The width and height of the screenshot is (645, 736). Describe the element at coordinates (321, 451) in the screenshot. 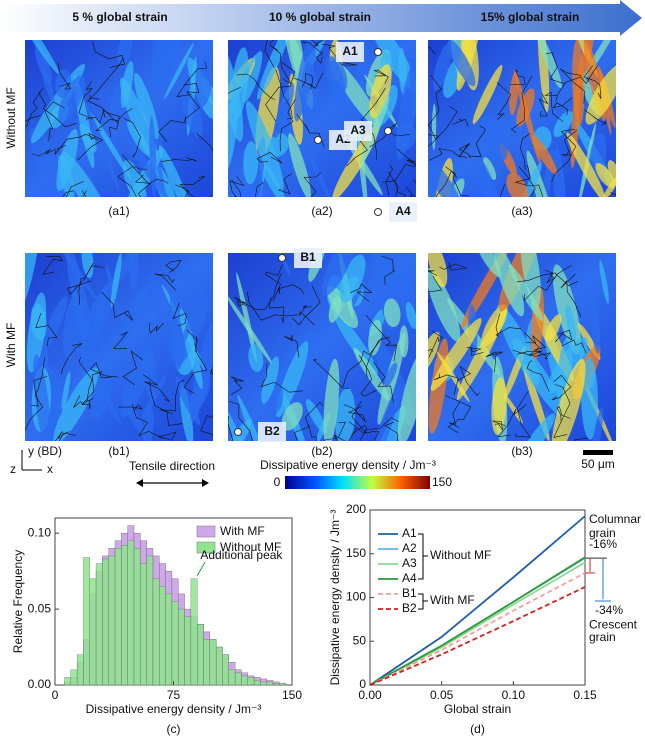

I see `panel-label: (b2)` at that location.